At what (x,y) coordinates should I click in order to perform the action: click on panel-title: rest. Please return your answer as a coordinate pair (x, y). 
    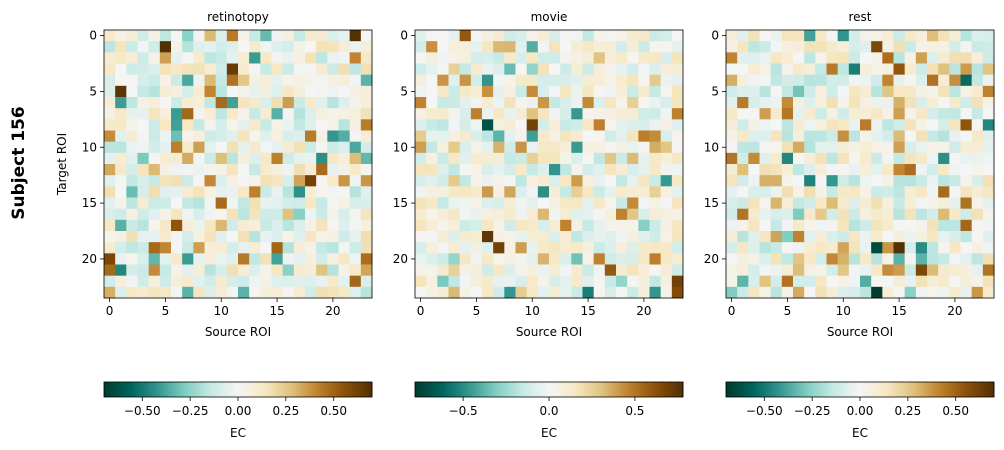
    Looking at the image, I should click on (859, 17).